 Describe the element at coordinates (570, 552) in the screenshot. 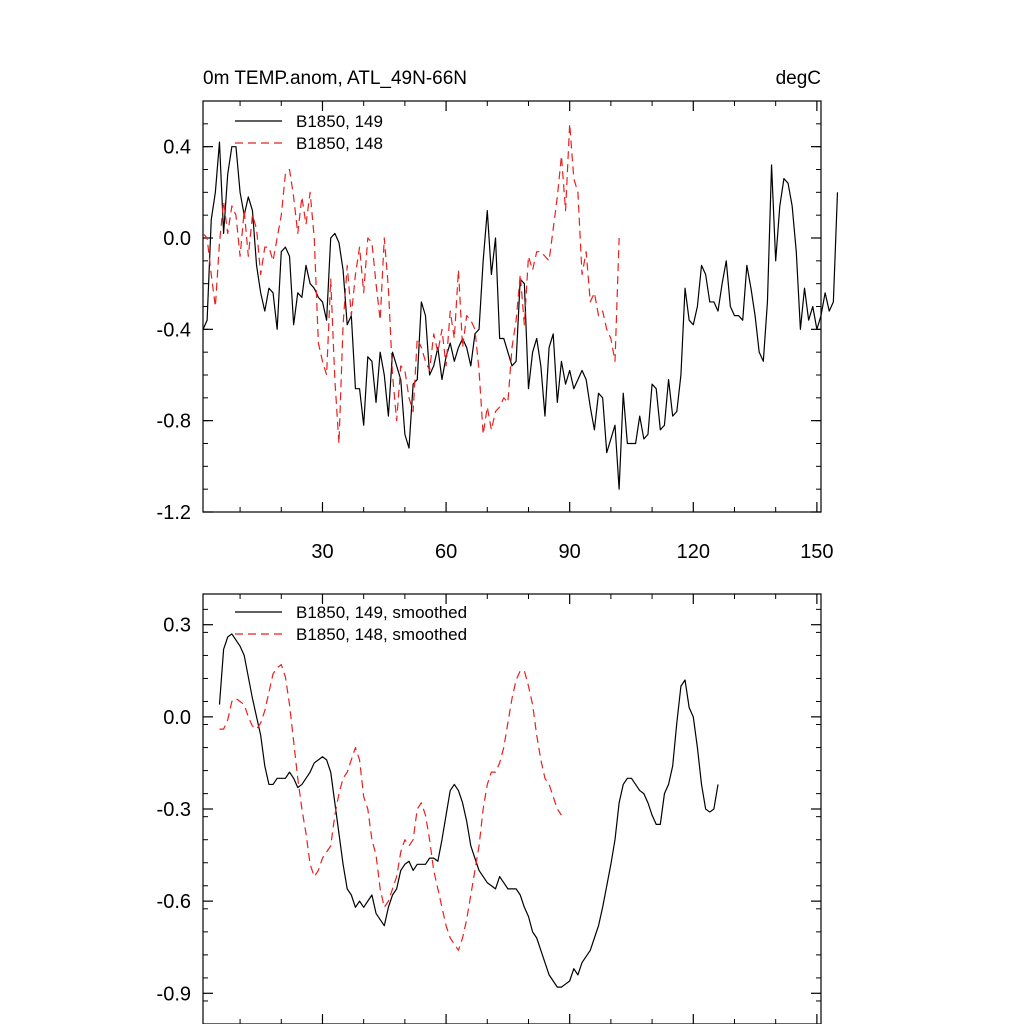

I see `xtick-label: 90` at that location.